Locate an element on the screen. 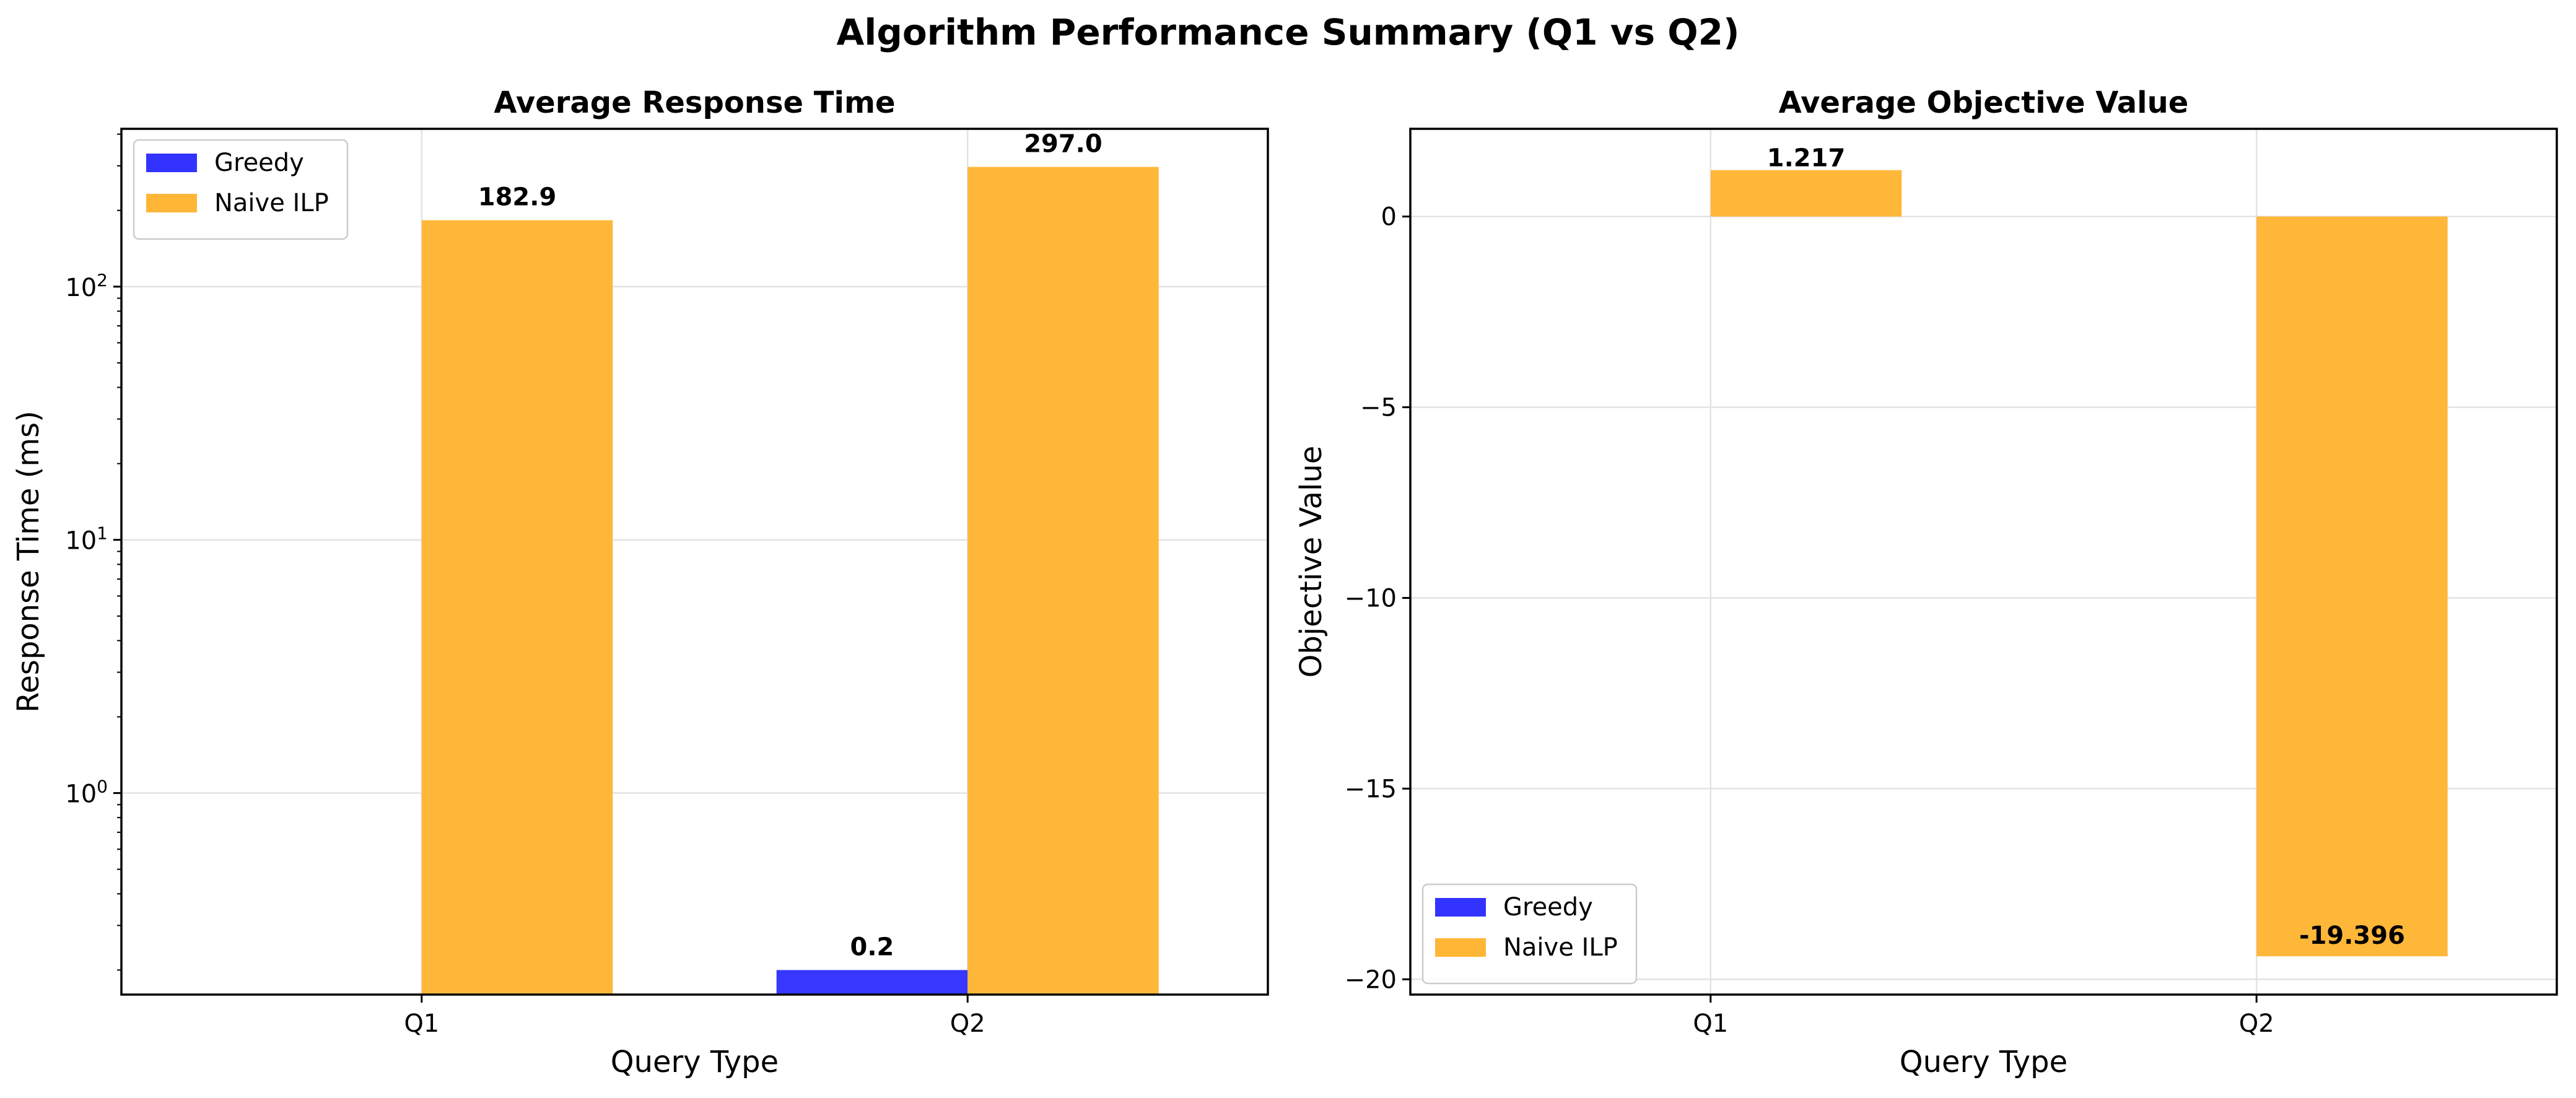  bar-value-label: 297.0 is located at coordinates (1063, 144).